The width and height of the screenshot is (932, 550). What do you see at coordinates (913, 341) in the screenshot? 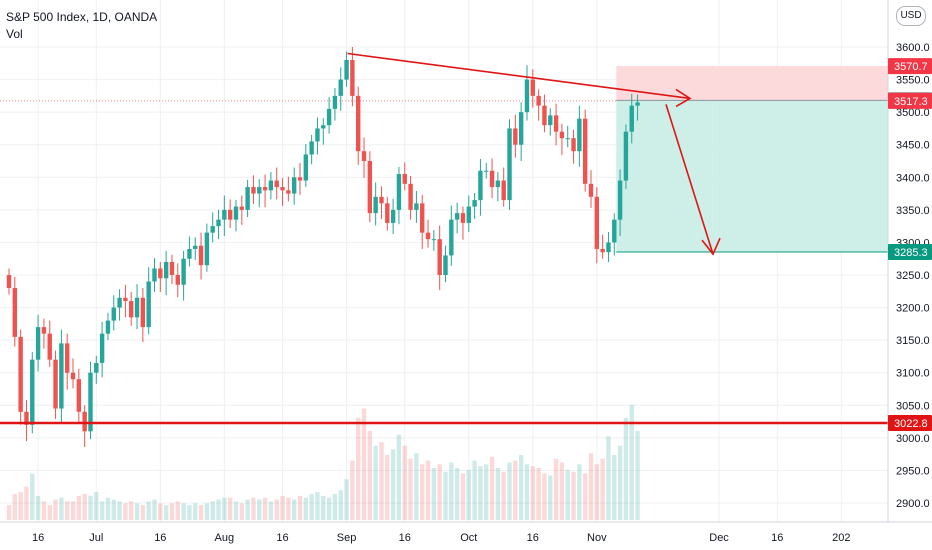
I see `price-tick-label: 3150.0` at bounding box center [913, 341].